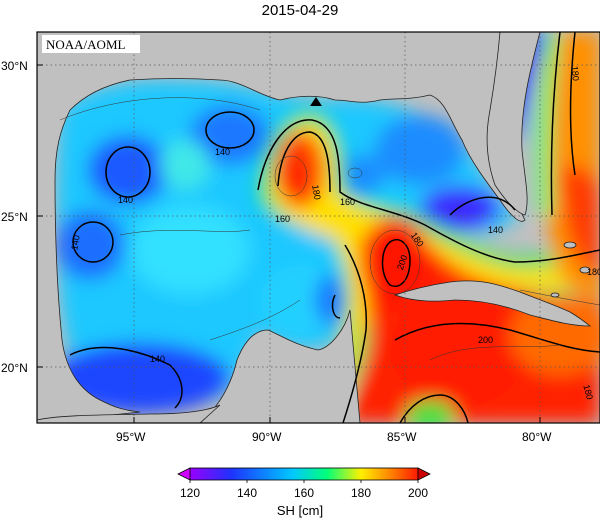 This screenshot has height=523, width=600. What do you see at coordinates (537, 437) in the screenshot?
I see `lon-label: 80°W` at bounding box center [537, 437].